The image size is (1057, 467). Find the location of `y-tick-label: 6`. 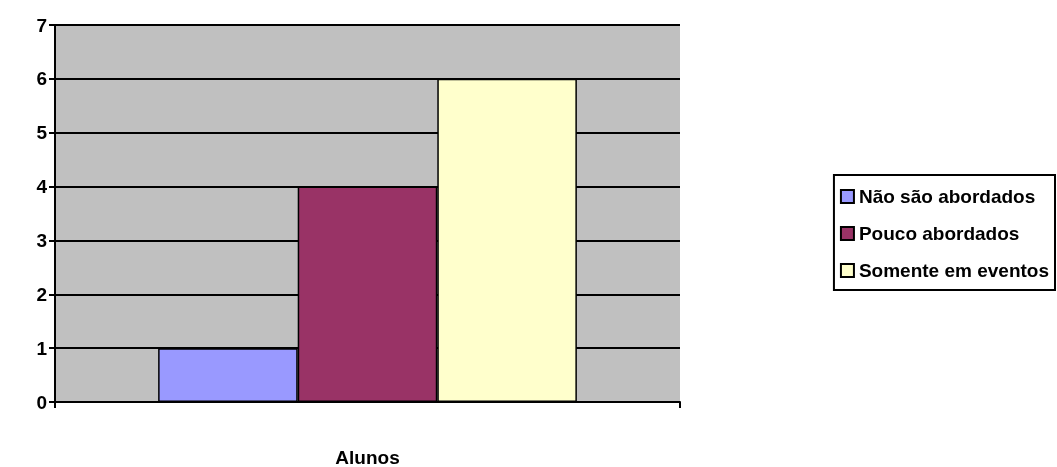

y-tick-label: 6 is located at coordinates (41, 79).